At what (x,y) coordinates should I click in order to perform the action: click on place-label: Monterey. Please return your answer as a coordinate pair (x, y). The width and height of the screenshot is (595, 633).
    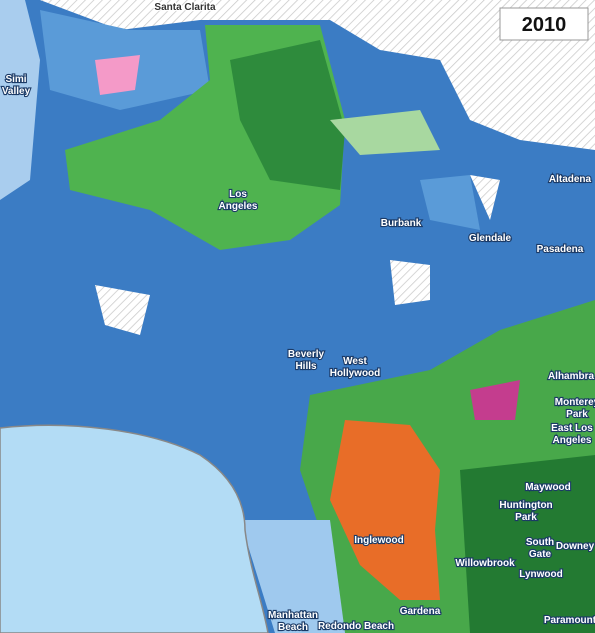
    Looking at the image, I should click on (575, 402).